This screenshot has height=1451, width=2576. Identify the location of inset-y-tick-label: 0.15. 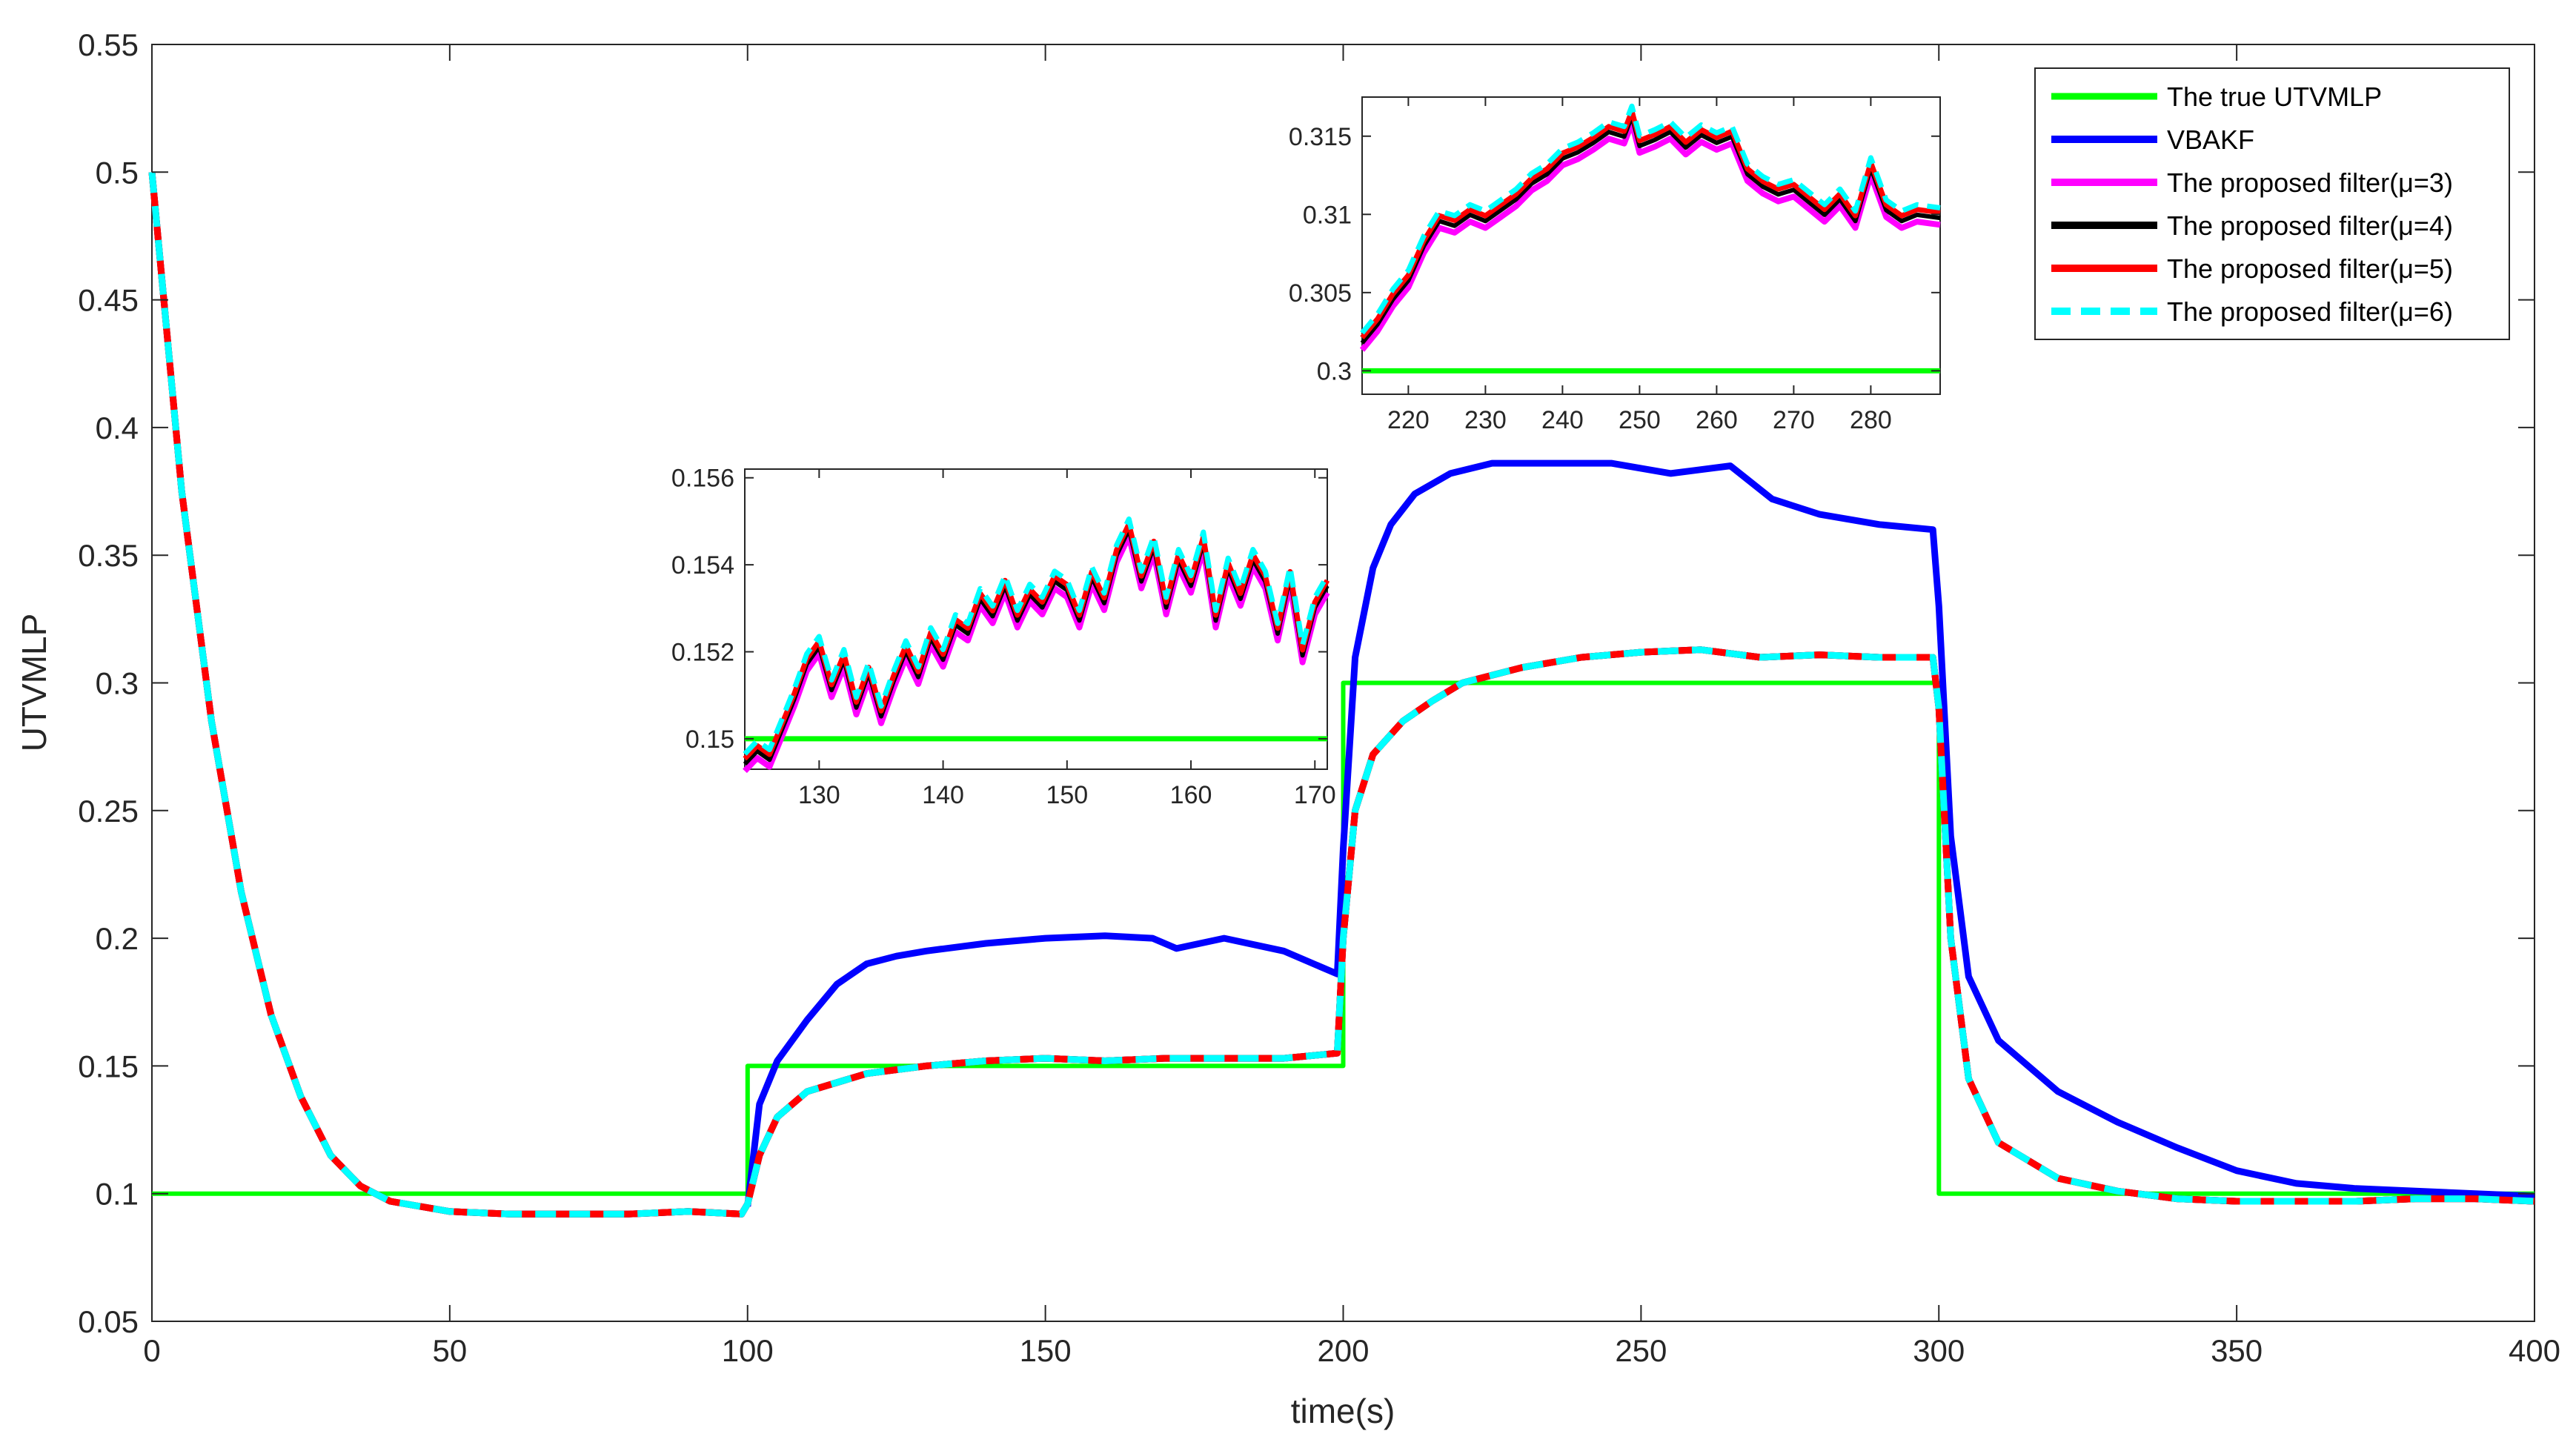
(710, 740).